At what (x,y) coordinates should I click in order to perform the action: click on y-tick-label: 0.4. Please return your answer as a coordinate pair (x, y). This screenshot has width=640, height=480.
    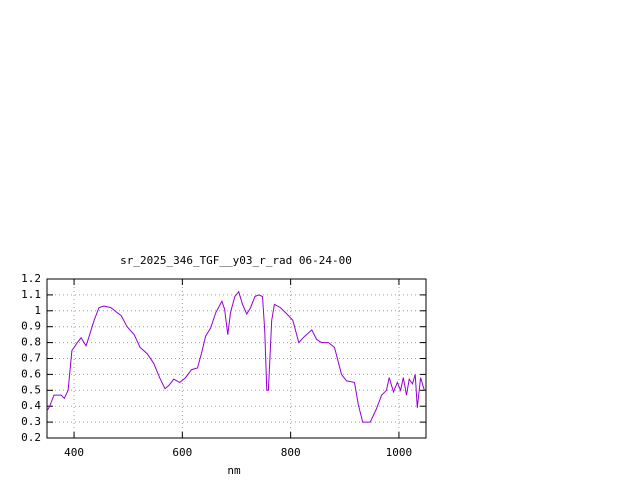
    Looking at the image, I should click on (31, 405).